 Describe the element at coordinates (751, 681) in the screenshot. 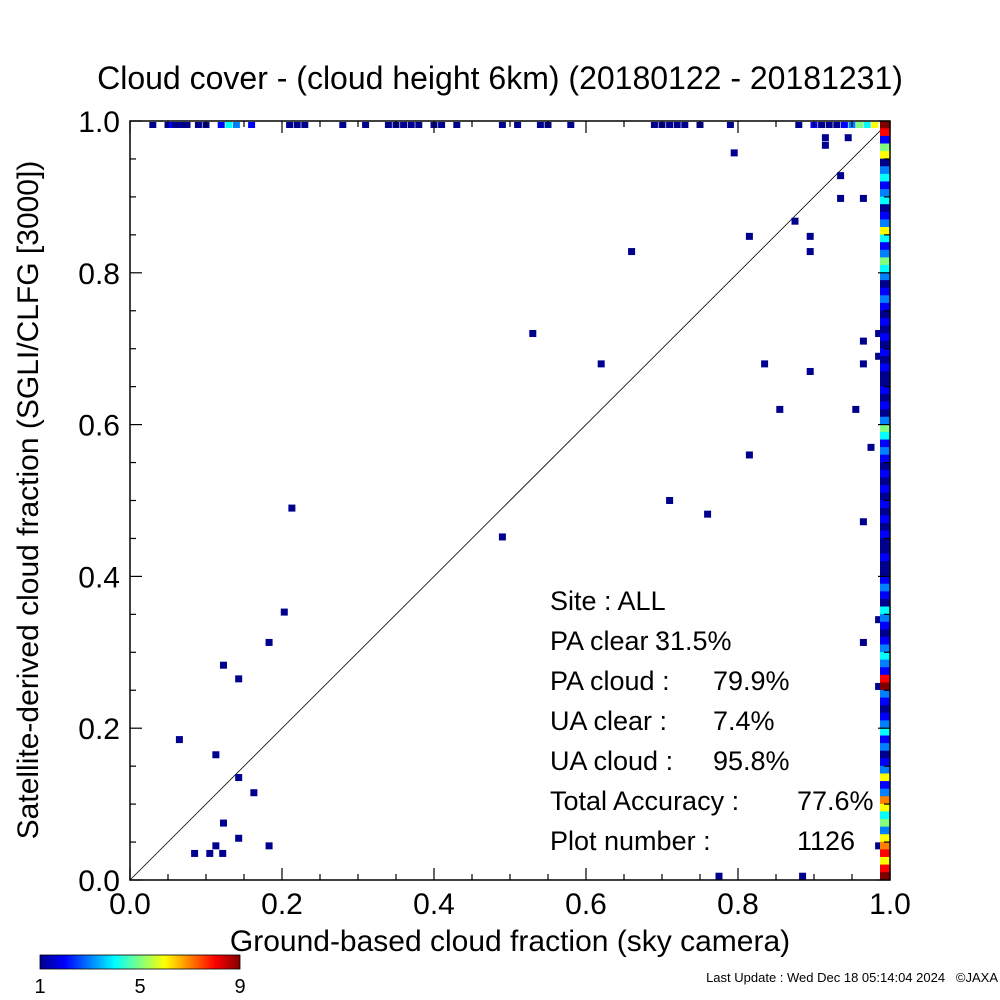

I see `stat-value: 79.9%` at that location.